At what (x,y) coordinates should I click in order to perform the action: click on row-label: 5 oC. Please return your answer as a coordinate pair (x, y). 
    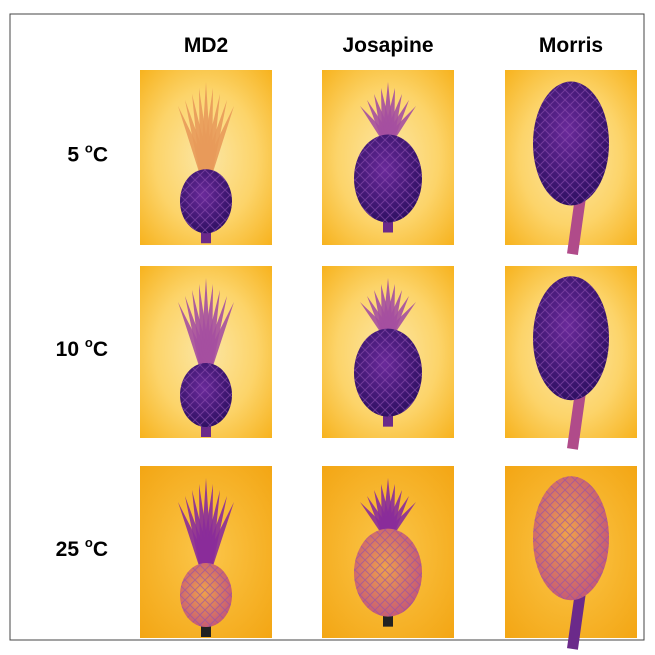
    Looking at the image, I should click on (87, 154).